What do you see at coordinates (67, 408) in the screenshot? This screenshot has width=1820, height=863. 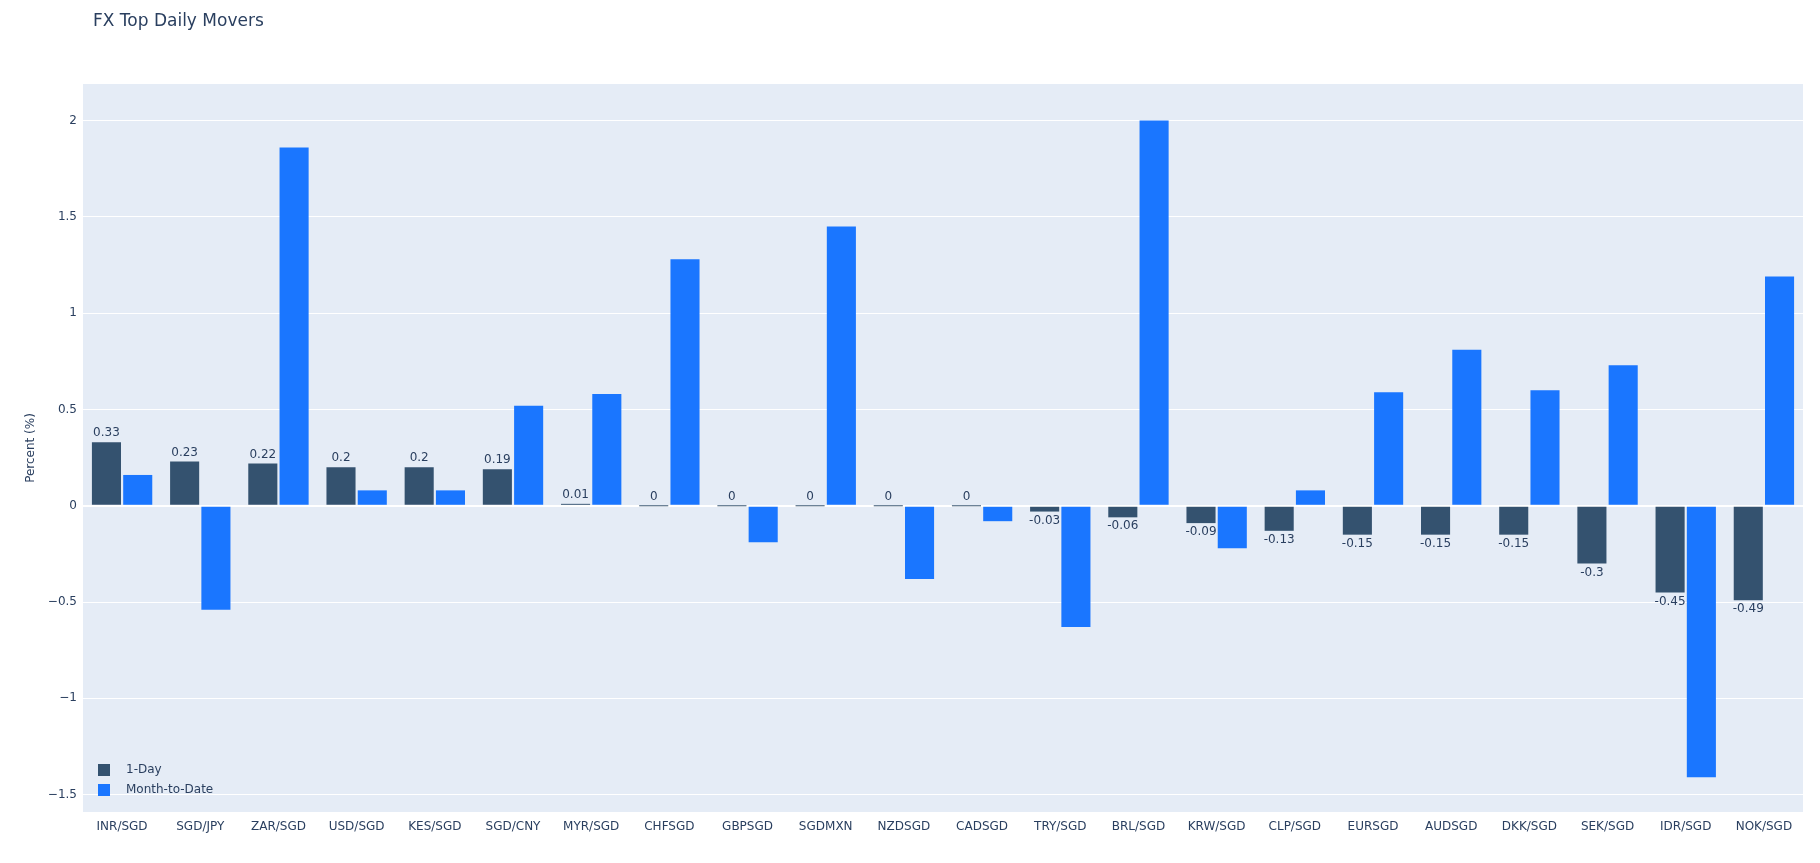 I see `y-tick-label: 0.5` at bounding box center [67, 408].